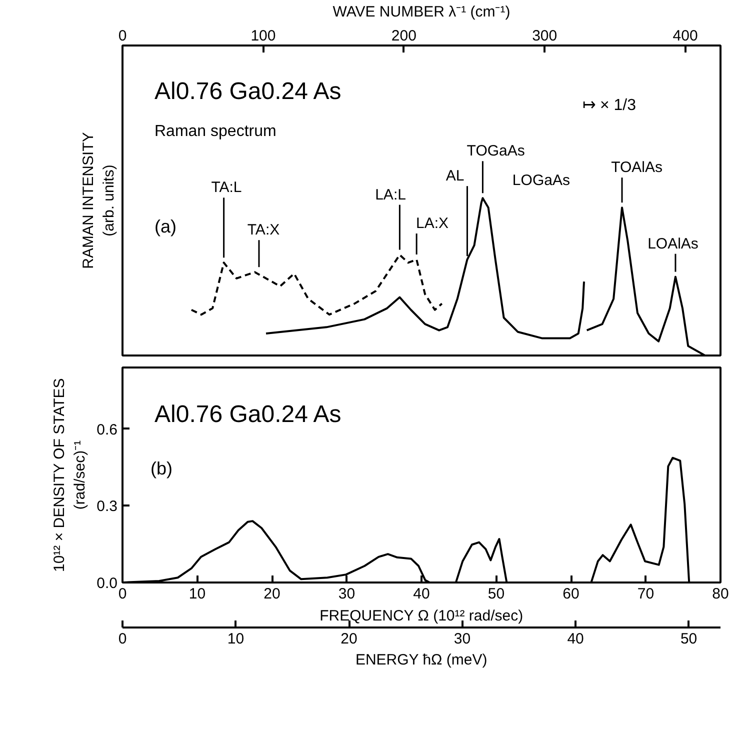 The width and height of the screenshot is (733, 731). What do you see at coordinates (673, 243) in the screenshot?
I see `annotation: LOAlAs` at bounding box center [673, 243].